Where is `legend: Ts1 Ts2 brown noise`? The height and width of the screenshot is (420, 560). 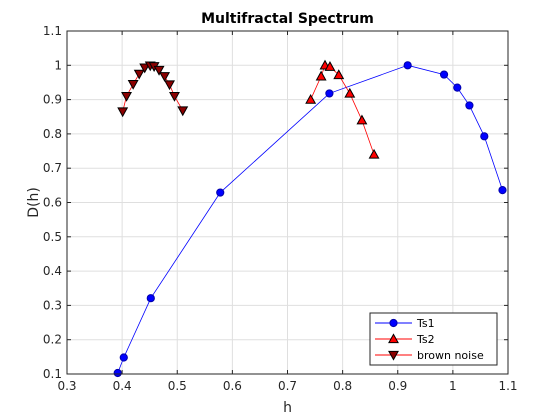 legend: Ts1 Ts2 brown noise is located at coordinates (433, 339).